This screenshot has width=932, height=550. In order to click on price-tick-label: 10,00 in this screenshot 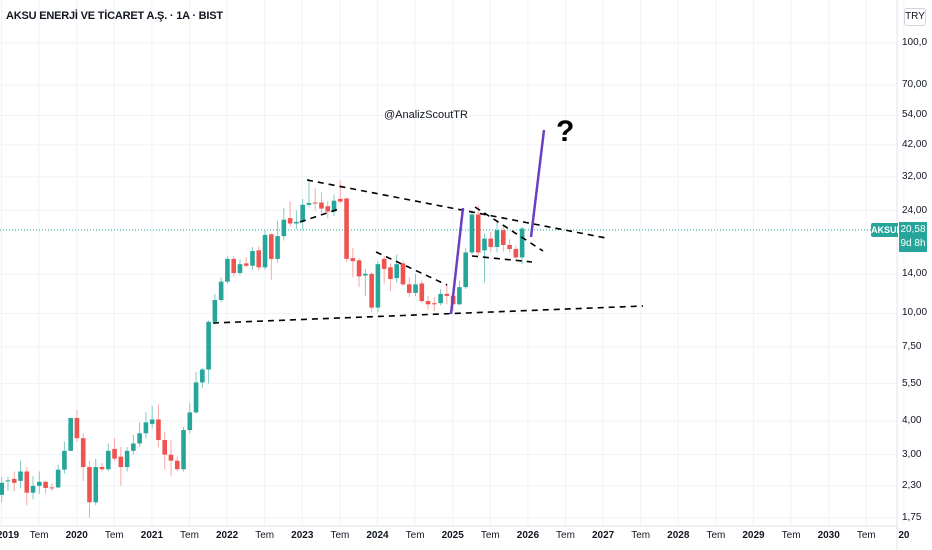, I will do `click(915, 313)`.